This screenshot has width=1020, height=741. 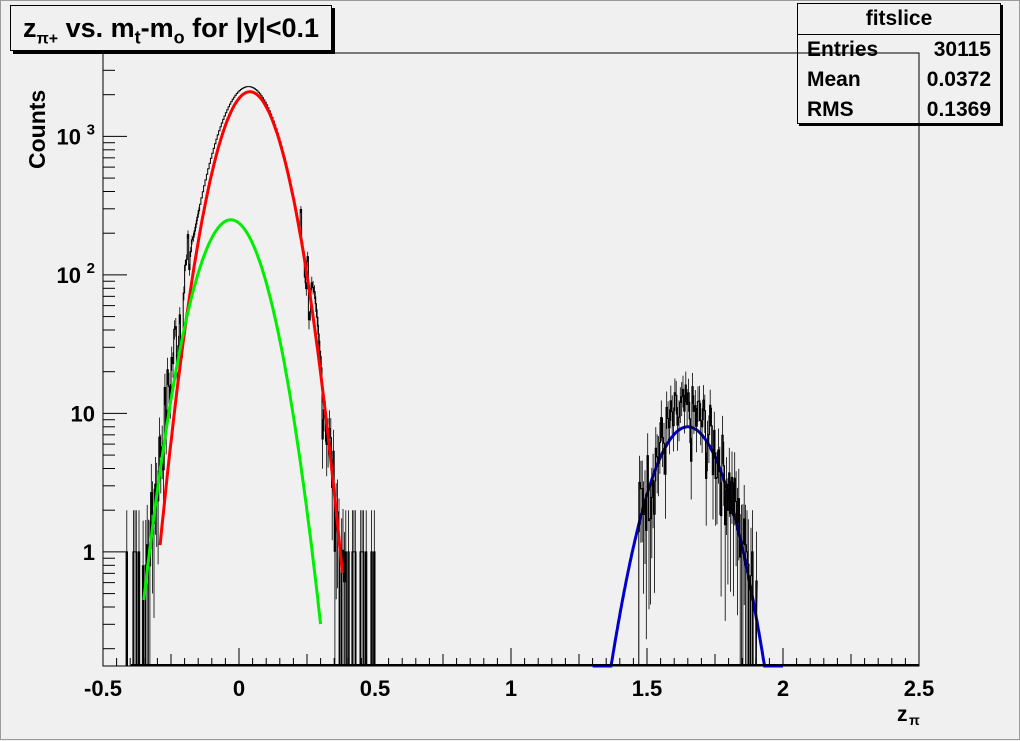 I want to click on y-tick-exponent: 2, so click(x=91, y=268).